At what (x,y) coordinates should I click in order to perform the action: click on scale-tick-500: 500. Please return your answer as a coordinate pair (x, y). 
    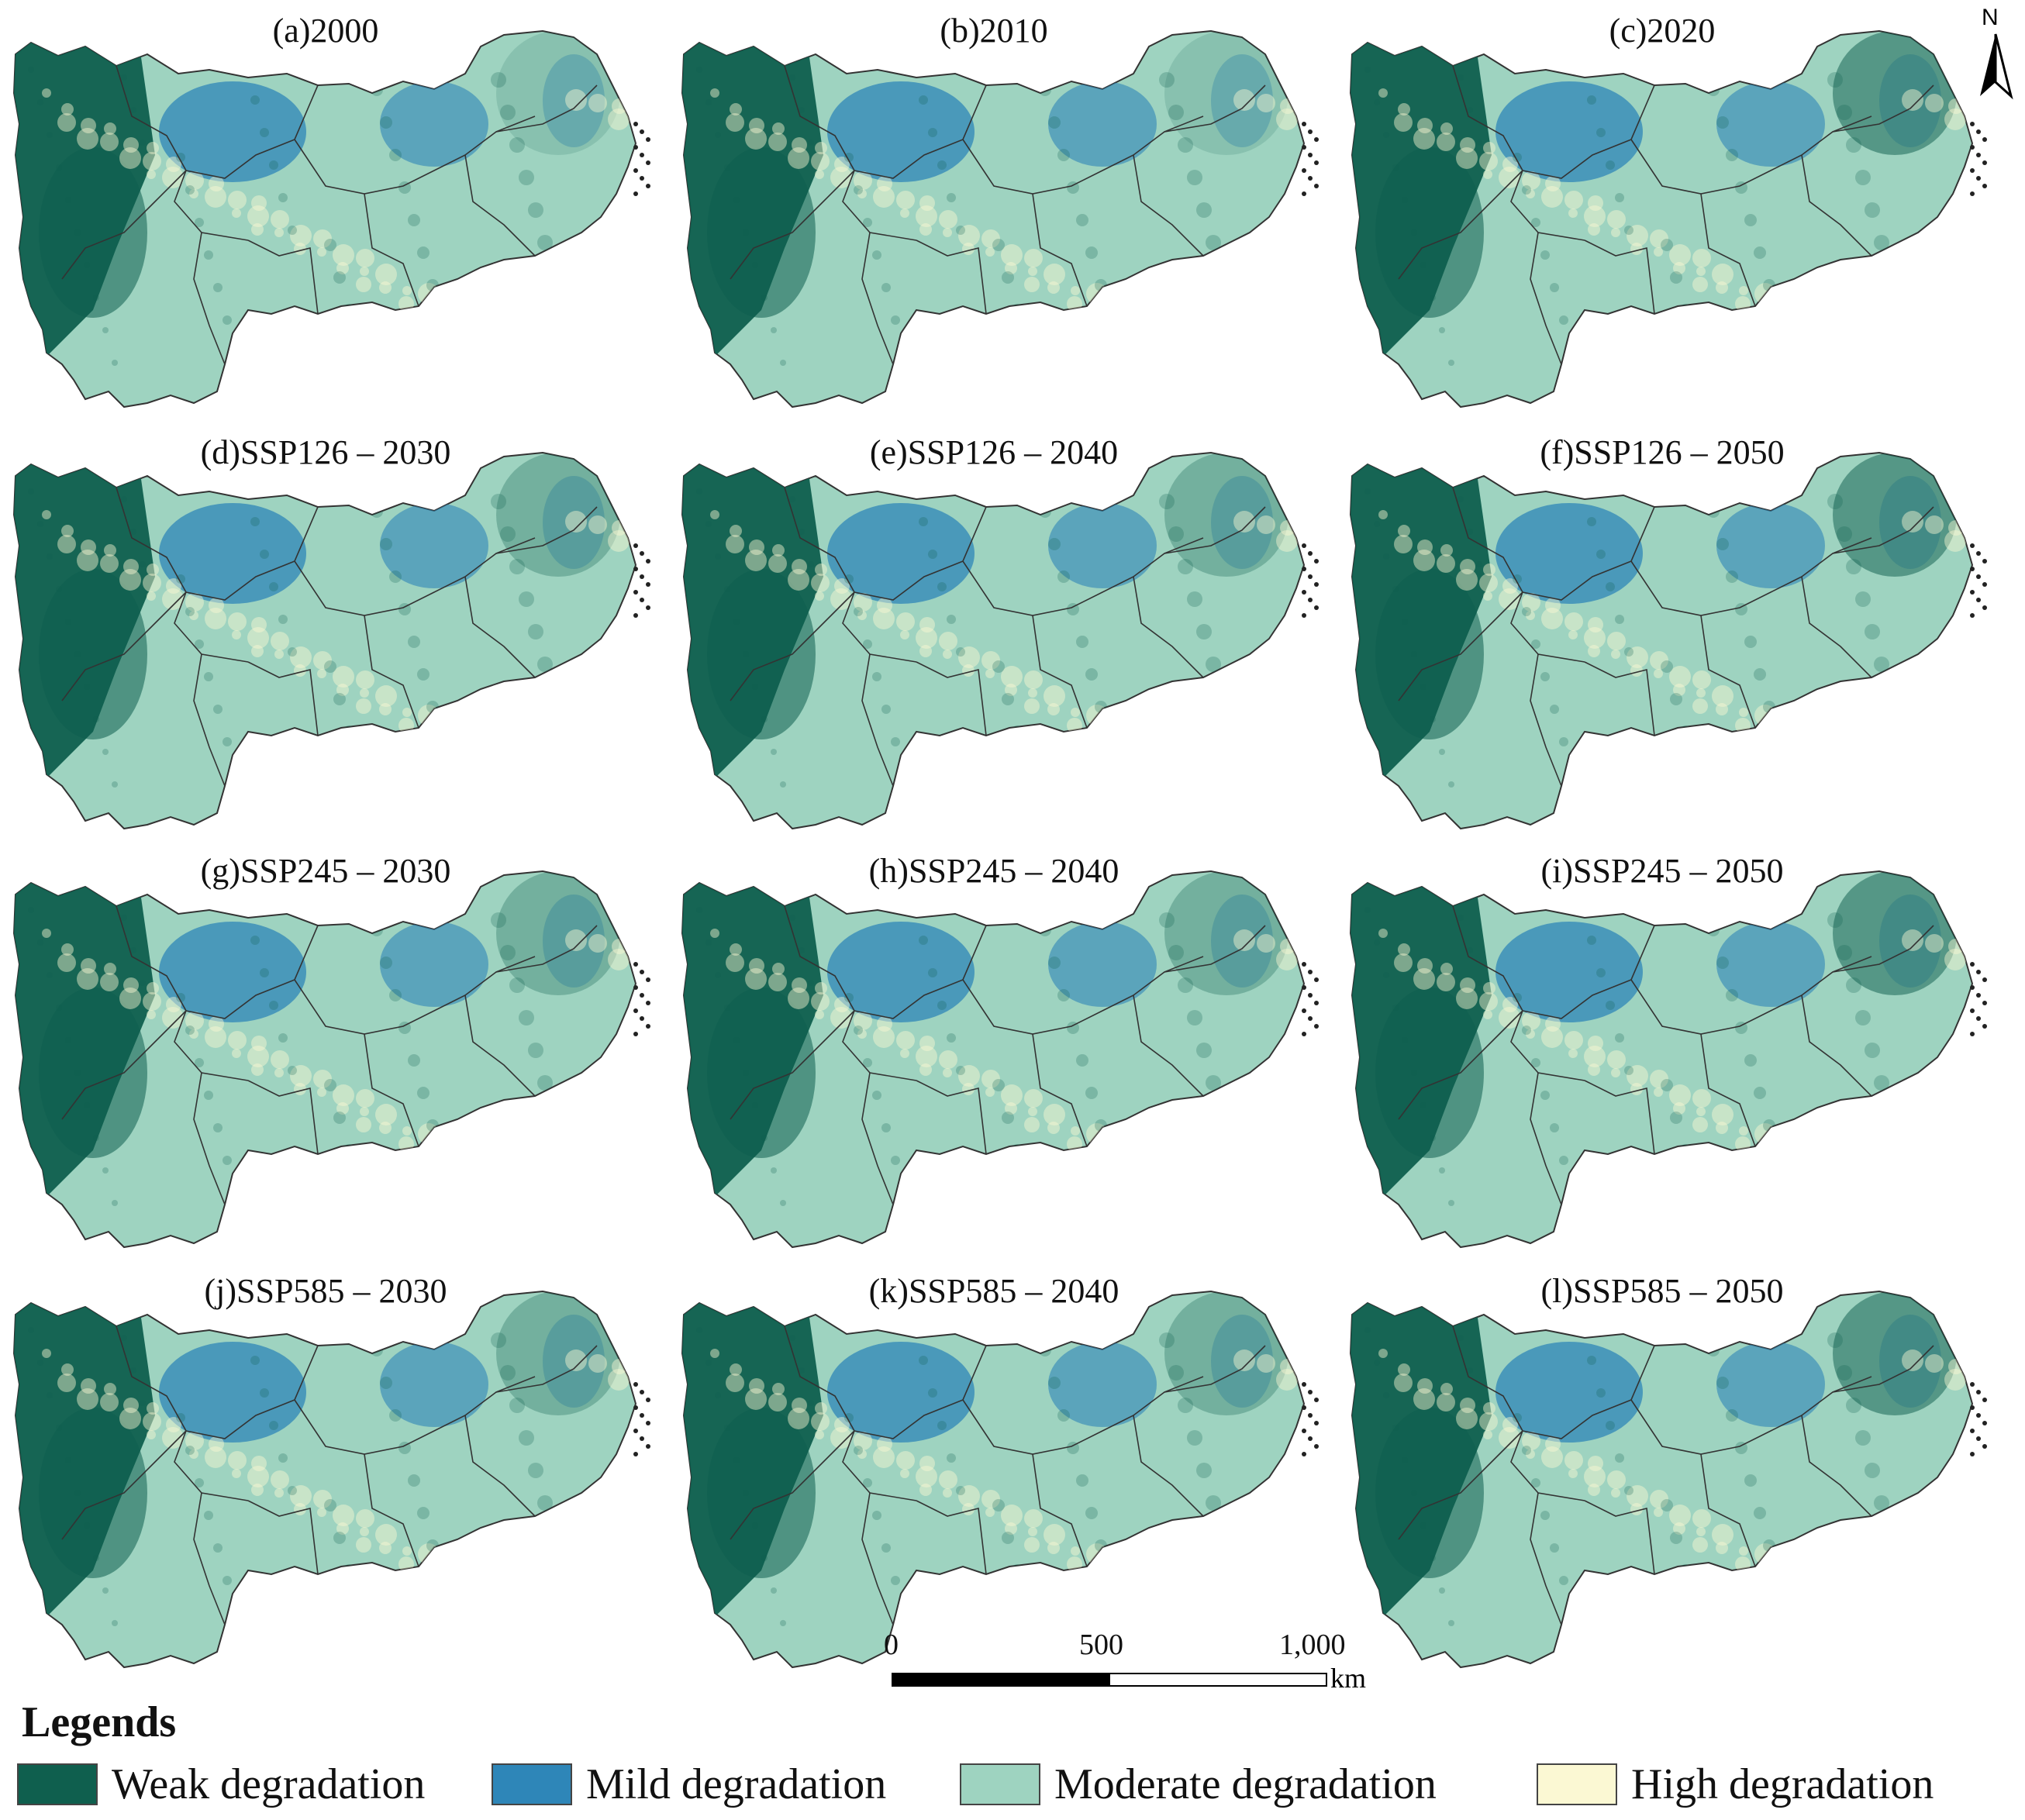
    Looking at the image, I should click on (1101, 1645).